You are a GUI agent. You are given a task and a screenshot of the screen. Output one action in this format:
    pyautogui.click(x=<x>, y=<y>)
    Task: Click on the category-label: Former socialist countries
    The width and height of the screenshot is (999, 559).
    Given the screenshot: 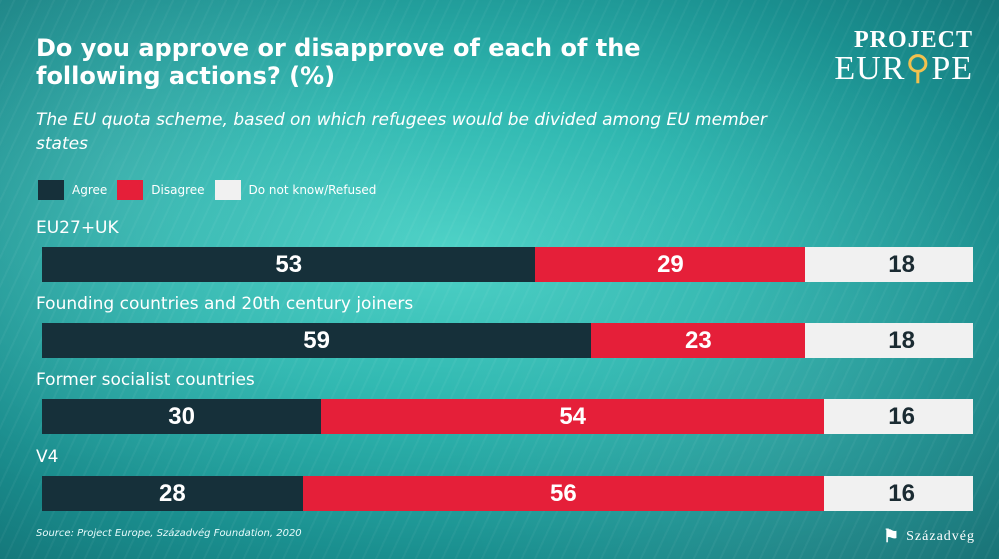 What is the action you would take?
    pyautogui.click(x=145, y=380)
    